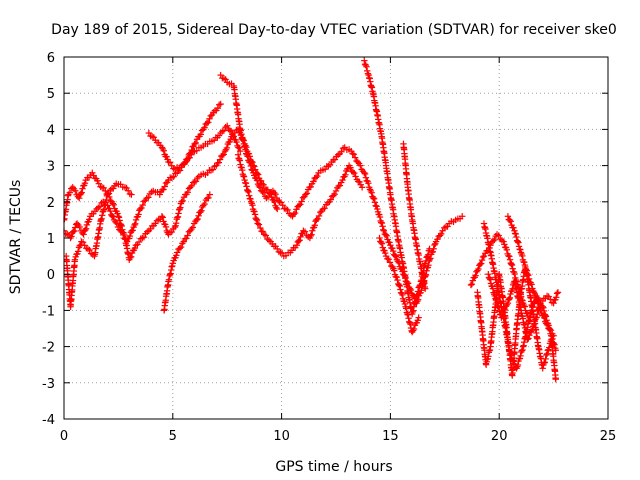  Describe the element at coordinates (48, 384) in the screenshot. I see `y-tick-label: -3` at that location.